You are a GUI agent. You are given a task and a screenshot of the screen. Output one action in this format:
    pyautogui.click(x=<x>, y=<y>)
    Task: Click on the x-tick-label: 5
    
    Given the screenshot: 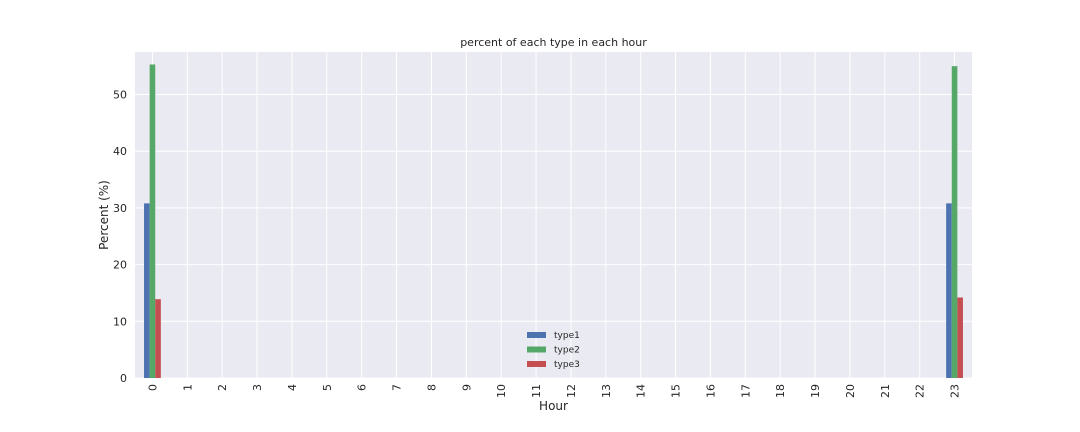 What is the action you would take?
    pyautogui.click(x=327, y=387)
    